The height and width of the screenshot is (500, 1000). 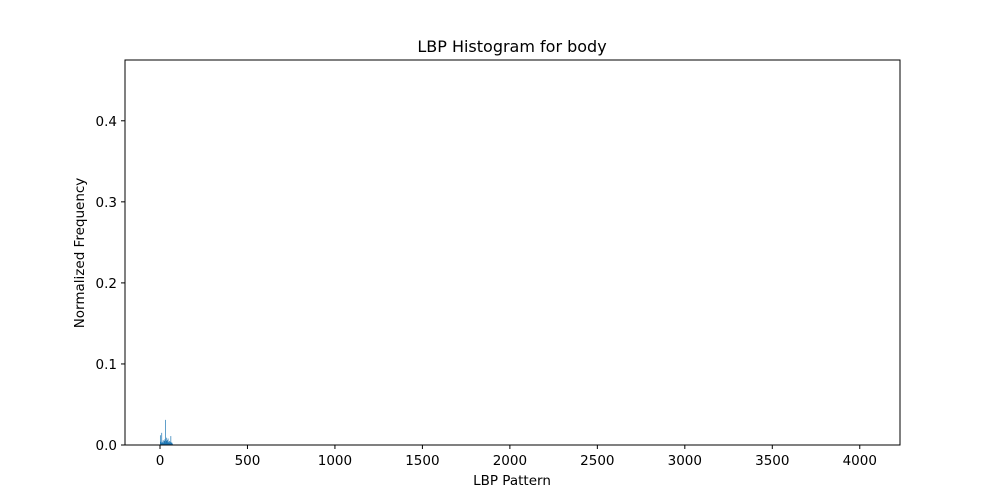 What do you see at coordinates (597, 461) in the screenshot?
I see `x-tick-label: 2500` at bounding box center [597, 461].